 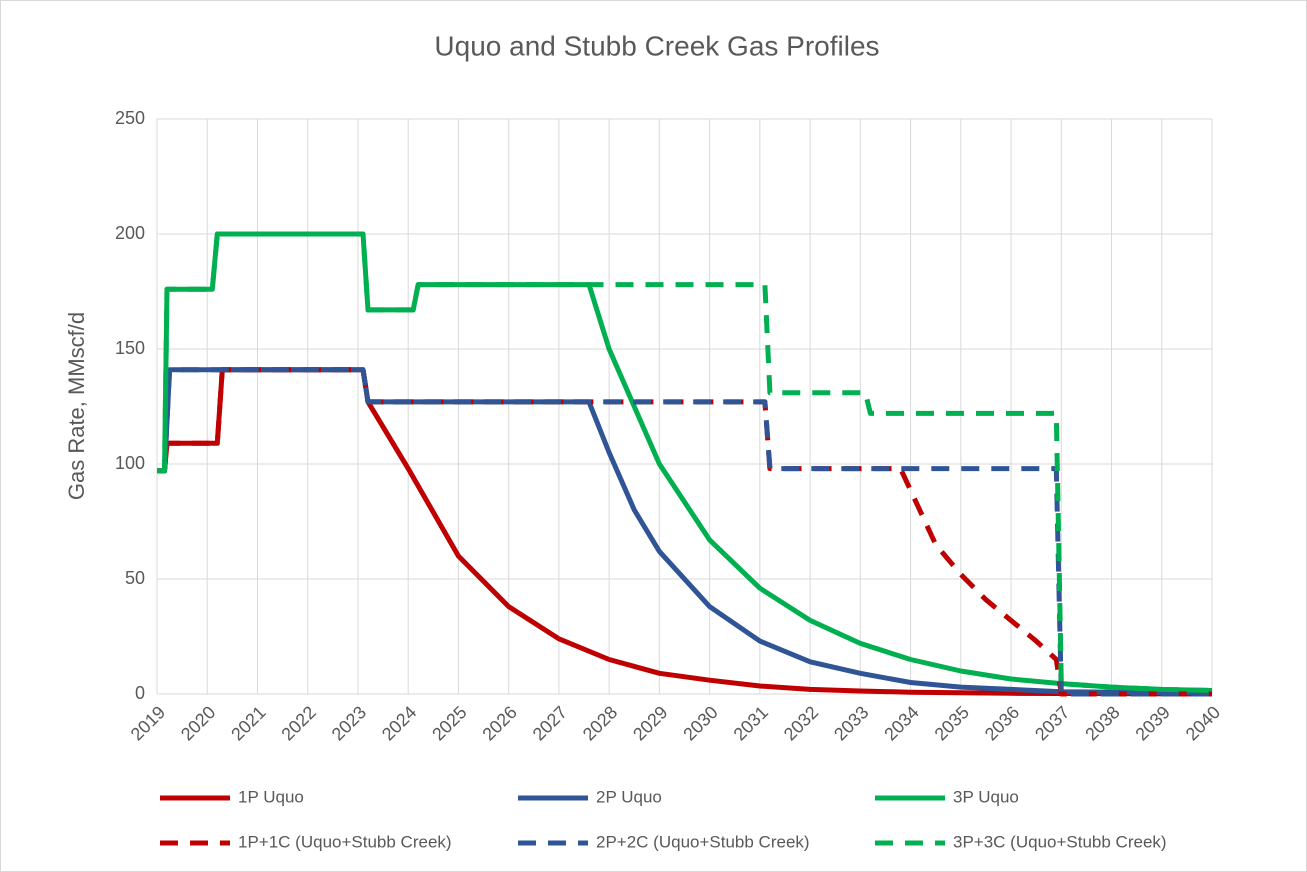 I want to click on legend-label: 3P+3C (Uquo+Stubb Creek), so click(x=1060, y=841).